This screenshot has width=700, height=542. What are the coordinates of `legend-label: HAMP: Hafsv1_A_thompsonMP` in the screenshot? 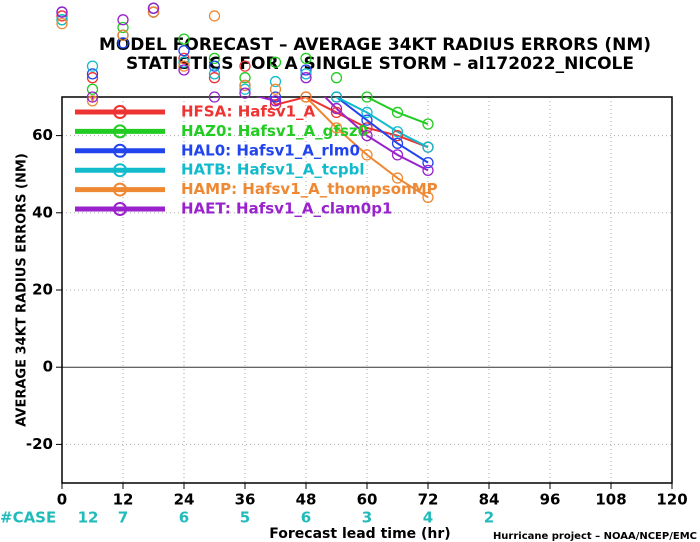 It's located at (309, 189).